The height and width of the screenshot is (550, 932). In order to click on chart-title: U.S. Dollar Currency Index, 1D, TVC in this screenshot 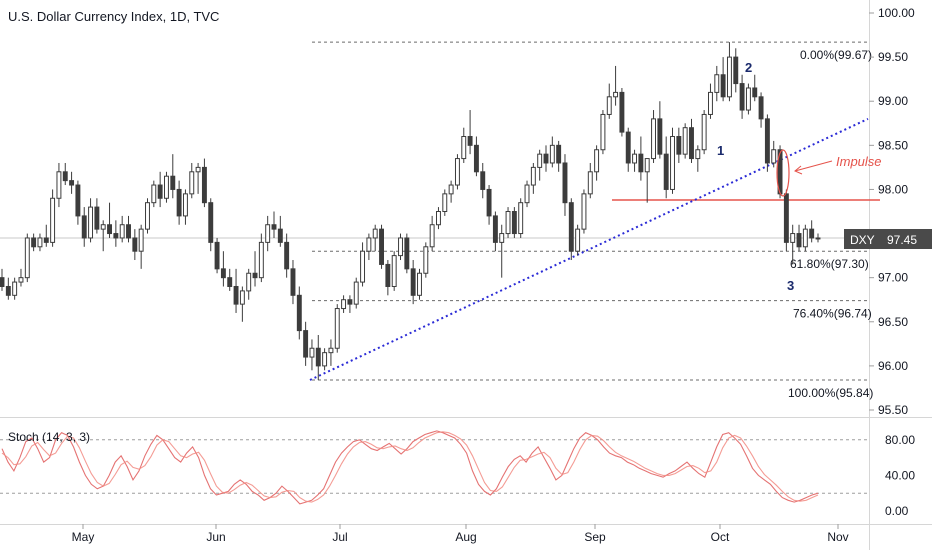, I will do `click(113, 16)`.